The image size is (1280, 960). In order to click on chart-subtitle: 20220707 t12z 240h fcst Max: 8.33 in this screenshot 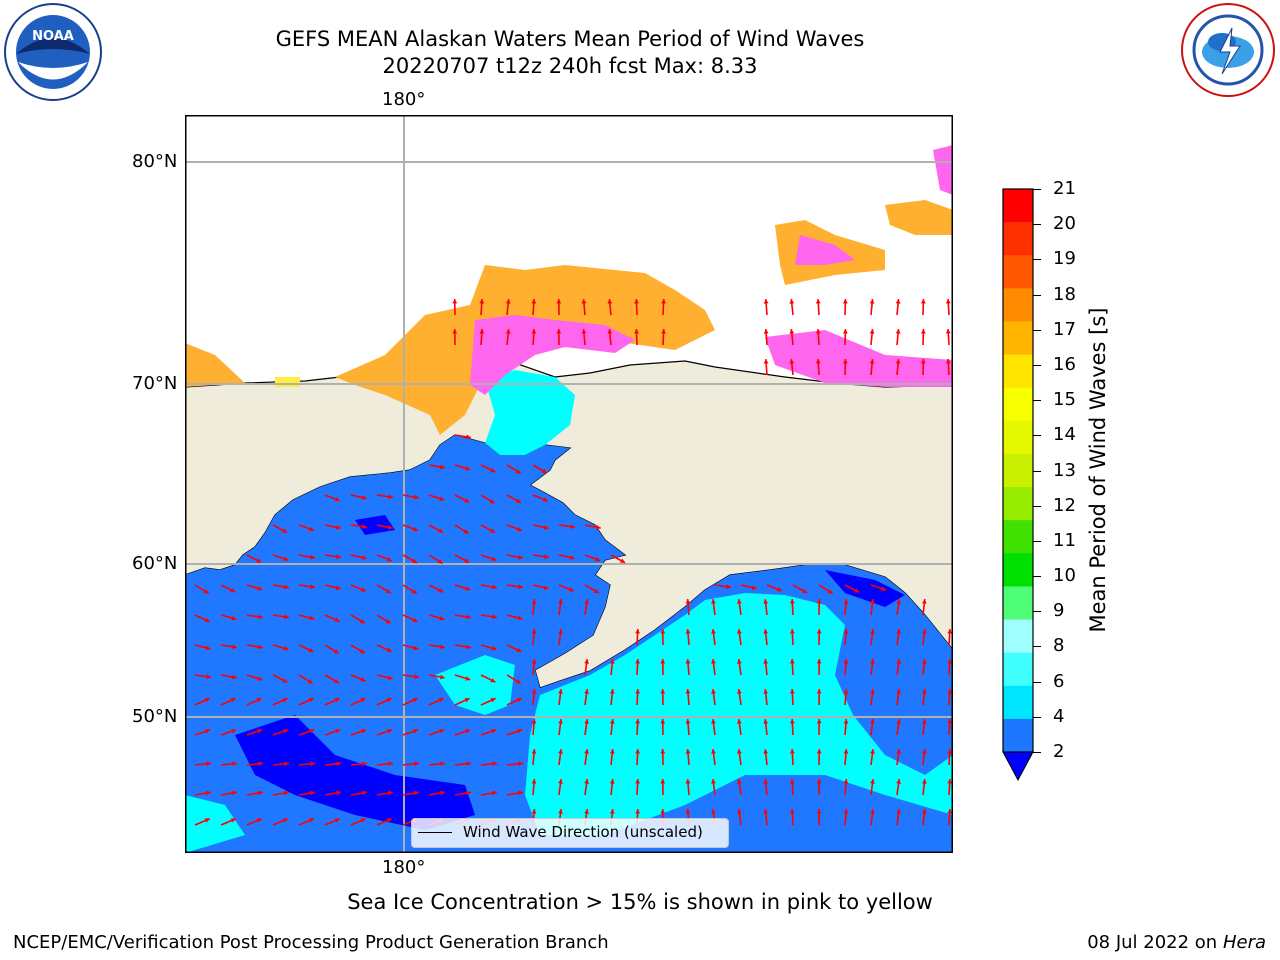, I will do `click(570, 66)`.